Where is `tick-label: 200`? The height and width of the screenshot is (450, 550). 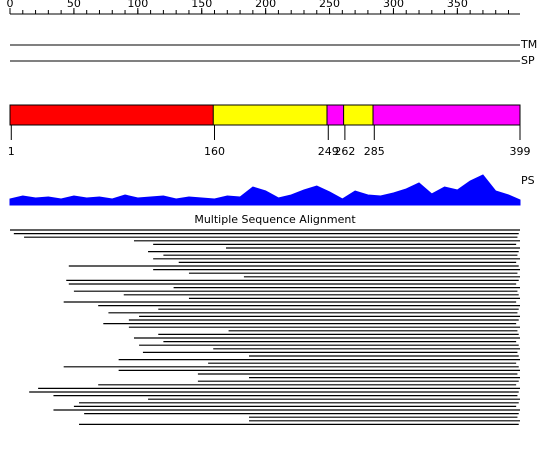
tick-label: 200 is located at coordinates (265, 5).